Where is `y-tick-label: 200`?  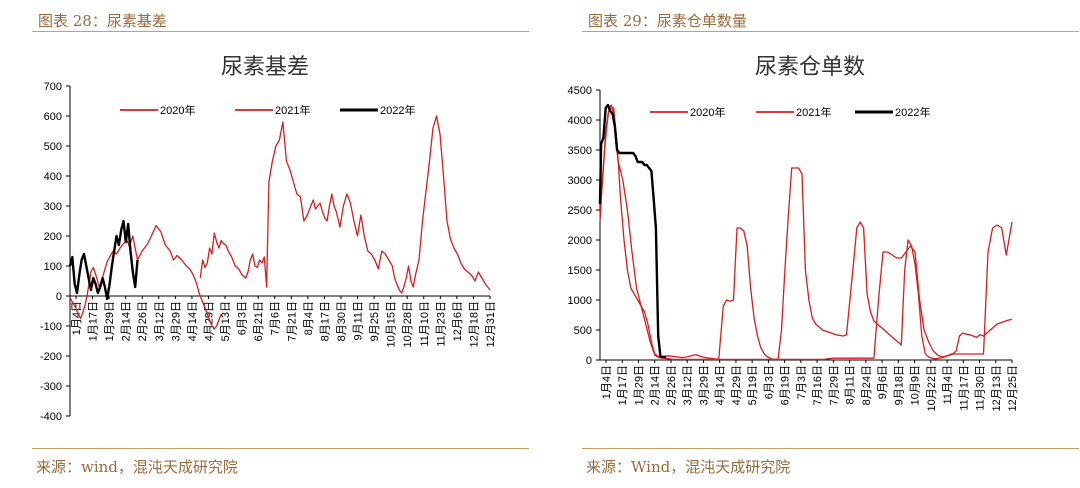 y-tick-label: 200 is located at coordinates (53, 237).